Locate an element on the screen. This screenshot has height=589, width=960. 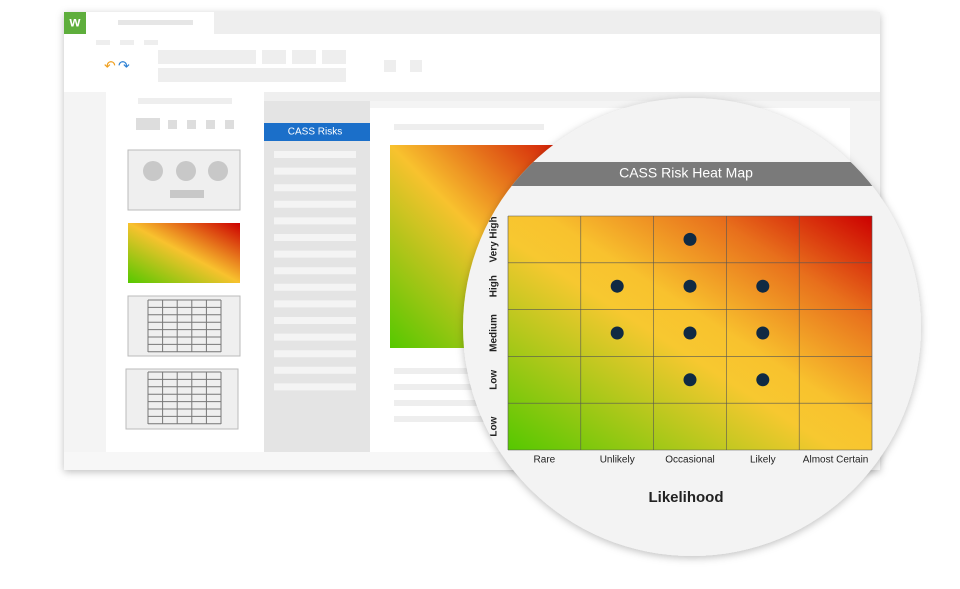
x-tick-label: Unlikely is located at coordinates (617, 460).